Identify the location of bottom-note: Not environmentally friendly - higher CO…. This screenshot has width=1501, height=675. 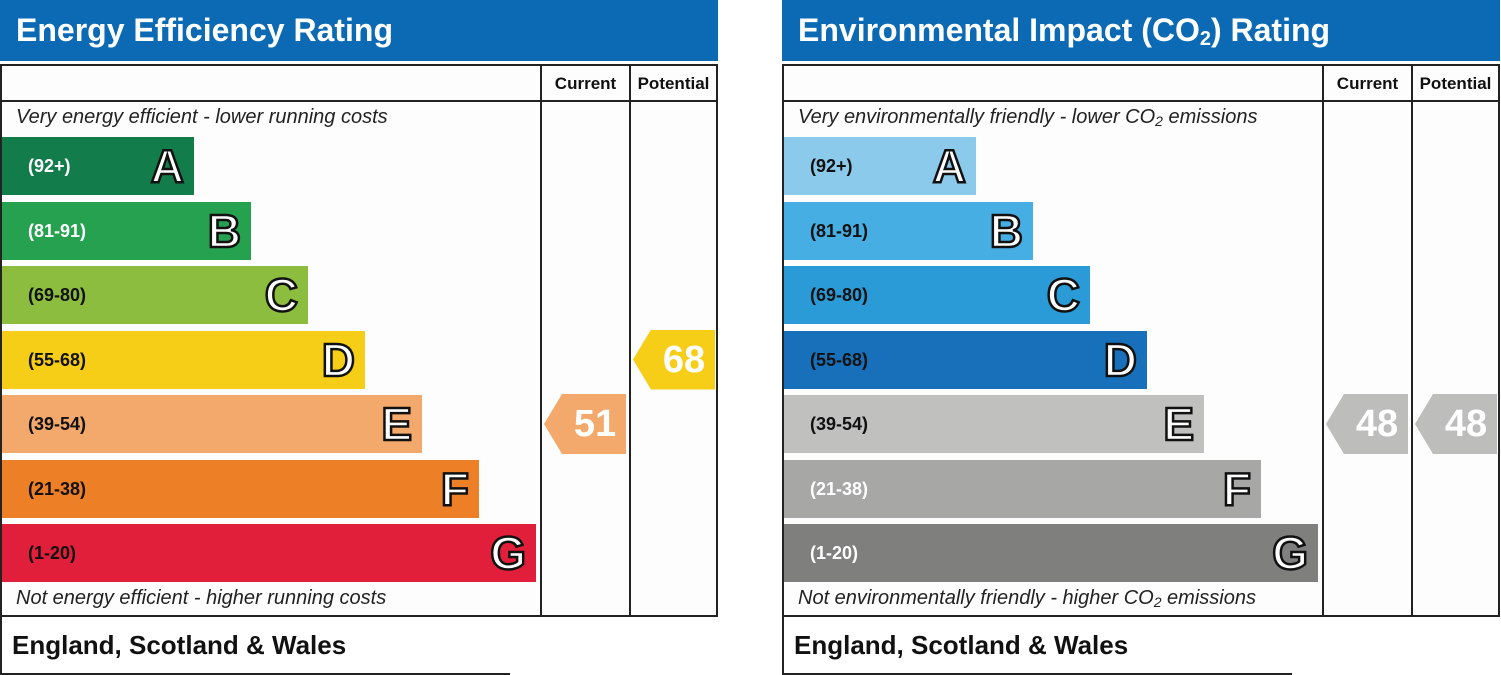
(1027, 598).